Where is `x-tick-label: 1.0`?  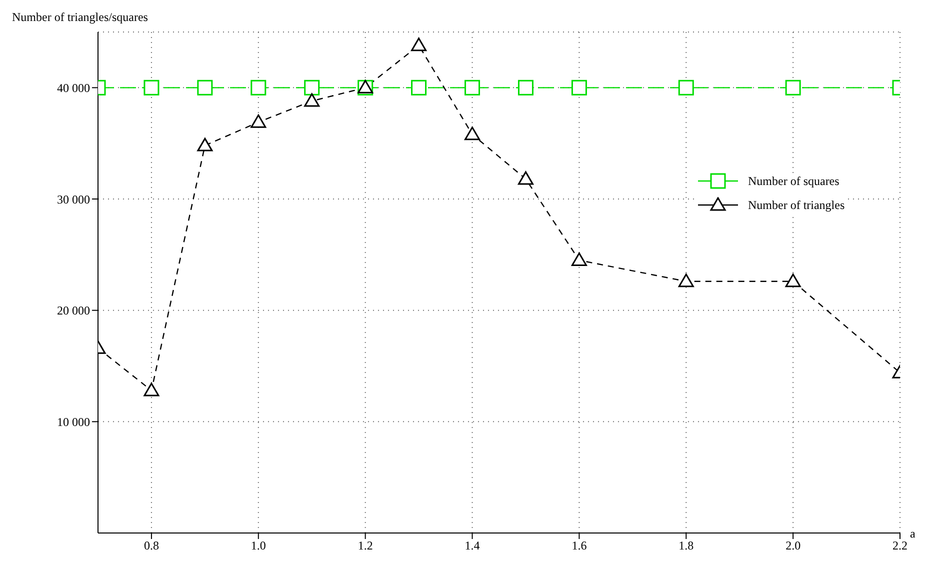
x-tick-label: 1.0 is located at coordinates (258, 545).